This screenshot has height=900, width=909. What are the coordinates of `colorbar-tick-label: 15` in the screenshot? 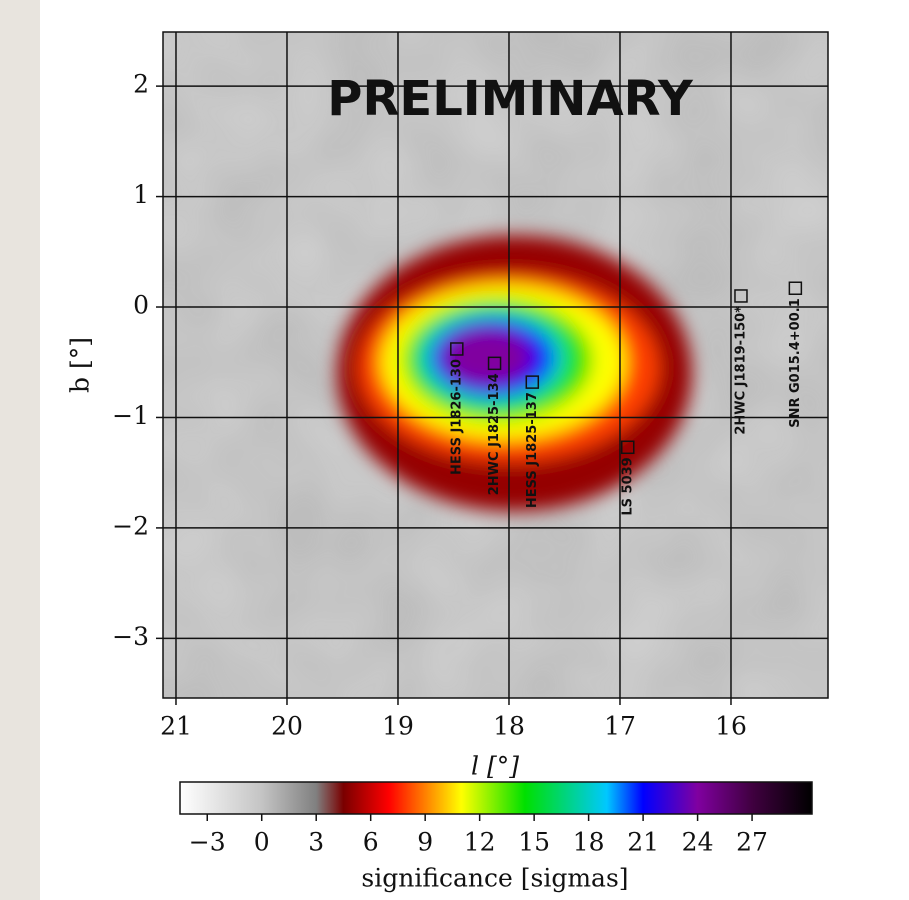 It's located at (534, 842).